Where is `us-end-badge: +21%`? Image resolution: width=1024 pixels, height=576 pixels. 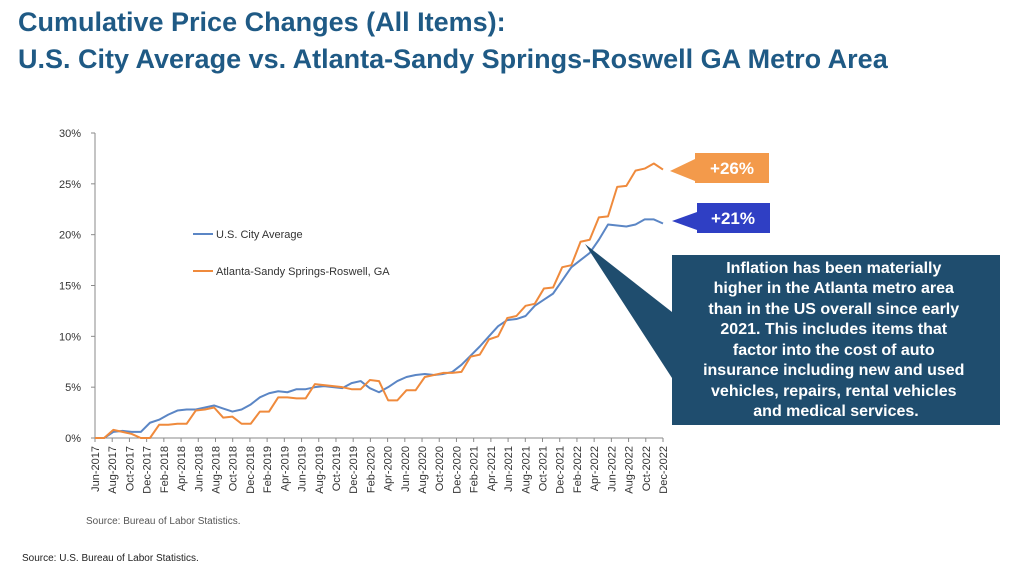 us-end-badge: +21% is located at coordinates (721, 218).